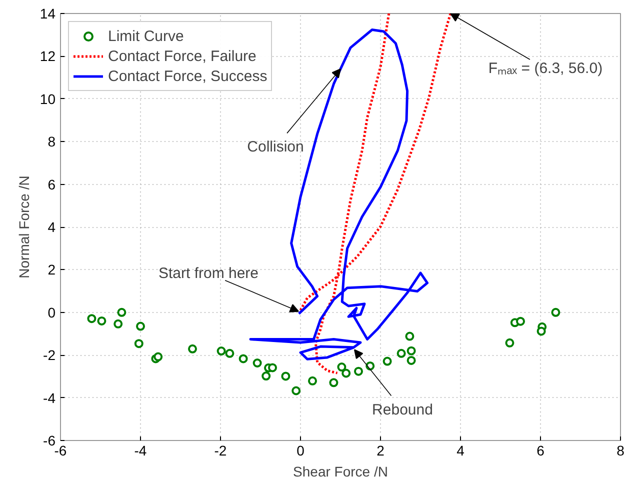 Image resolution: width=634 pixels, height=485 pixels. What do you see at coordinates (340, 472) in the screenshot?
I see `x-axis-title: Shear Force /N` at bounding box center [340, 472].